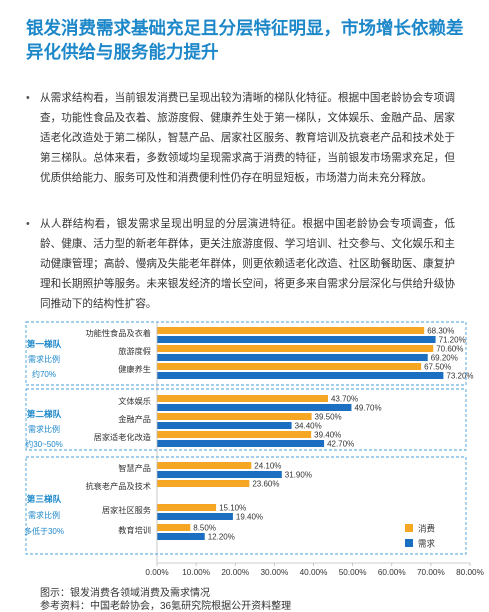 This screenshot has height=612, width=489. What do you see at coordinates (134, 401) in the screenshot?
I see `category-label: 文体娱乐` at bounding box center [134, 401].